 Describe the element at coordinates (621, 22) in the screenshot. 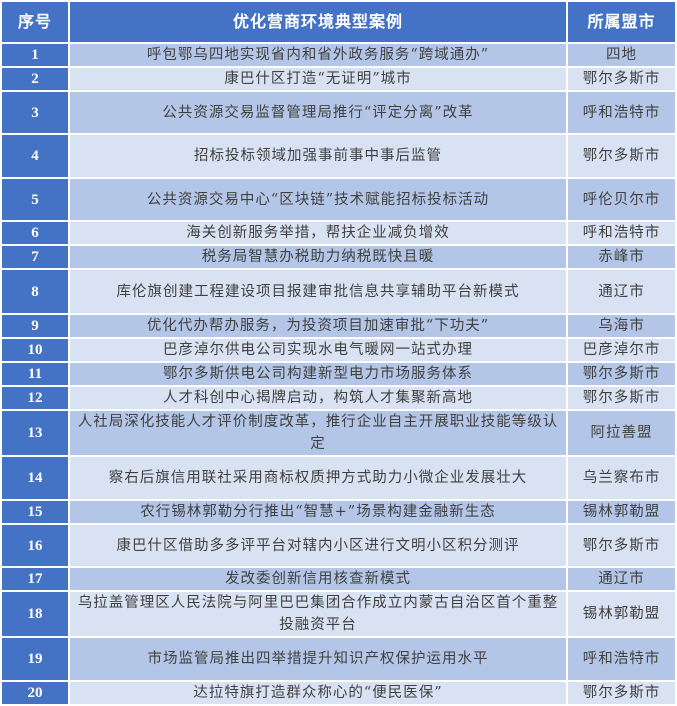

I see `header-city: 所属盟市` at that location.